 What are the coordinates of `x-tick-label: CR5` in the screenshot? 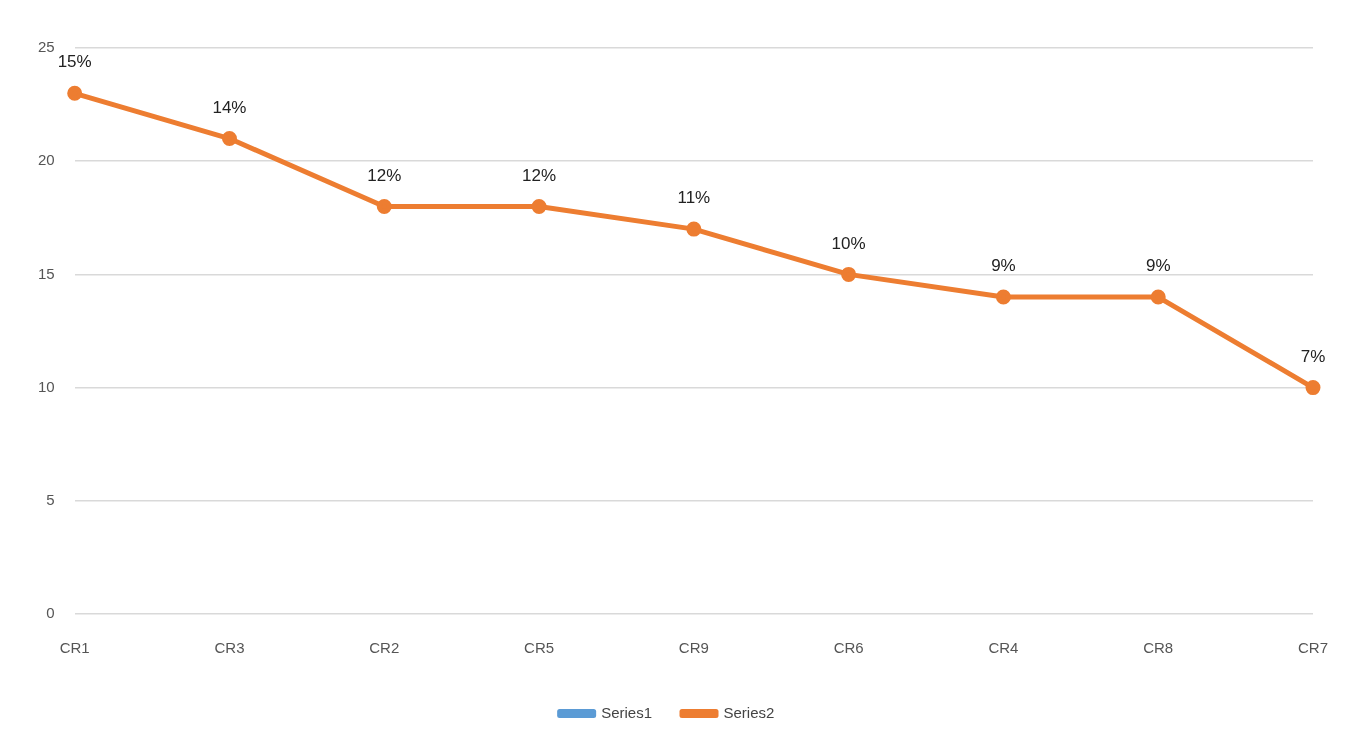 It's located at (539, 648).